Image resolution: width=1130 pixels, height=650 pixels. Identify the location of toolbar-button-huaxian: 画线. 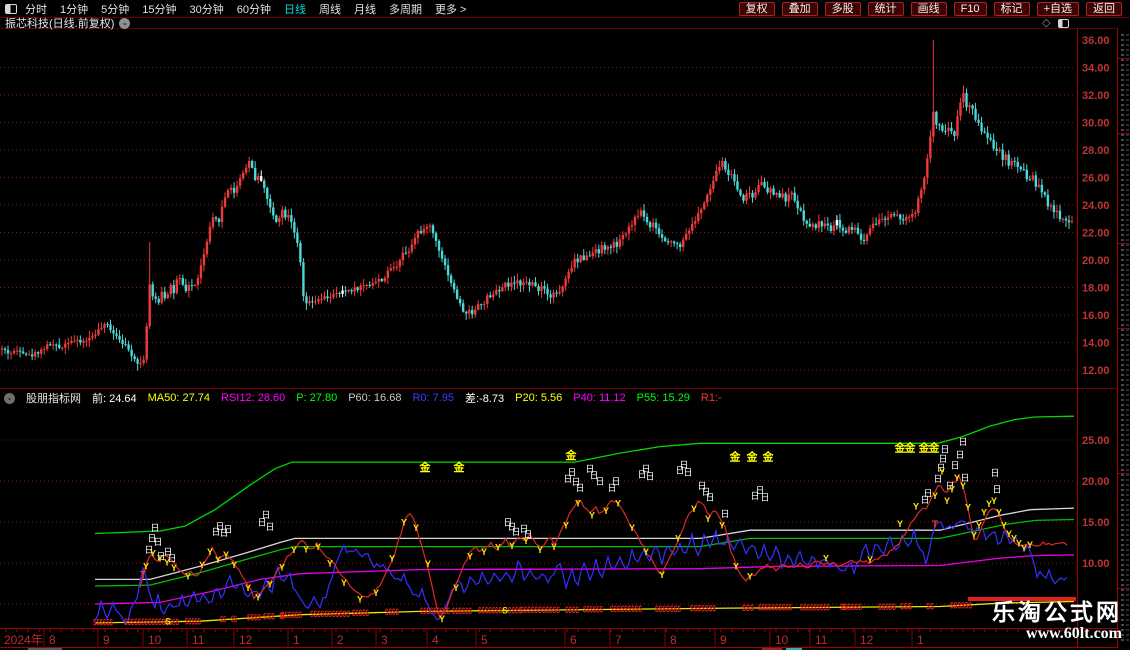
(928, 8).